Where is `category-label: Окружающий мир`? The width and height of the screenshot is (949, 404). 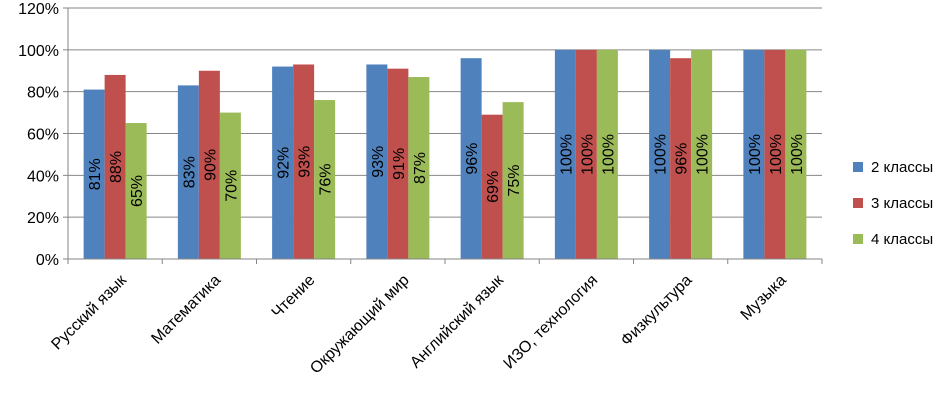
category-label: Окружающий мир is located at coordinates (360, 325).